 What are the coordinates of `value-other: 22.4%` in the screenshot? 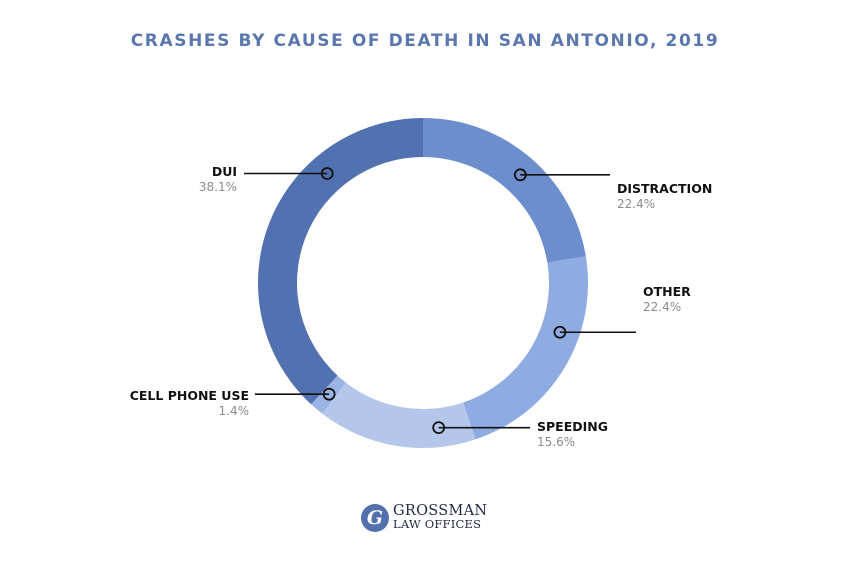 It's located at (662, 307).